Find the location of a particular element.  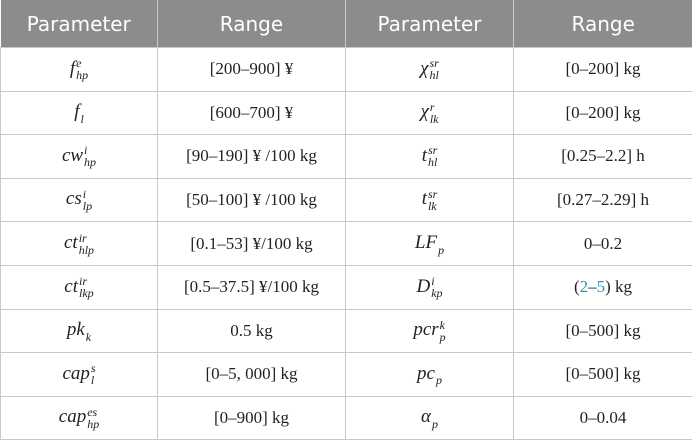

symbol-scripts: sr hl is located at coordinates (434, 69).